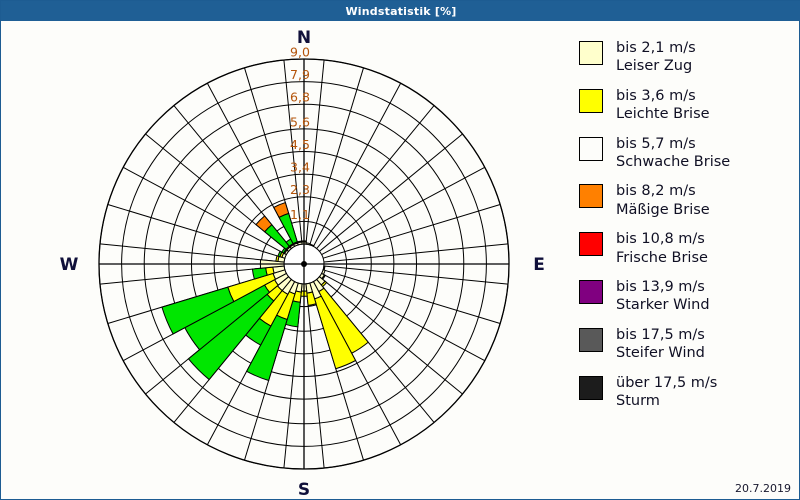  I want to click on legend-item: bis 8,2 m/s Mäßige Brise, so click(686, 200).